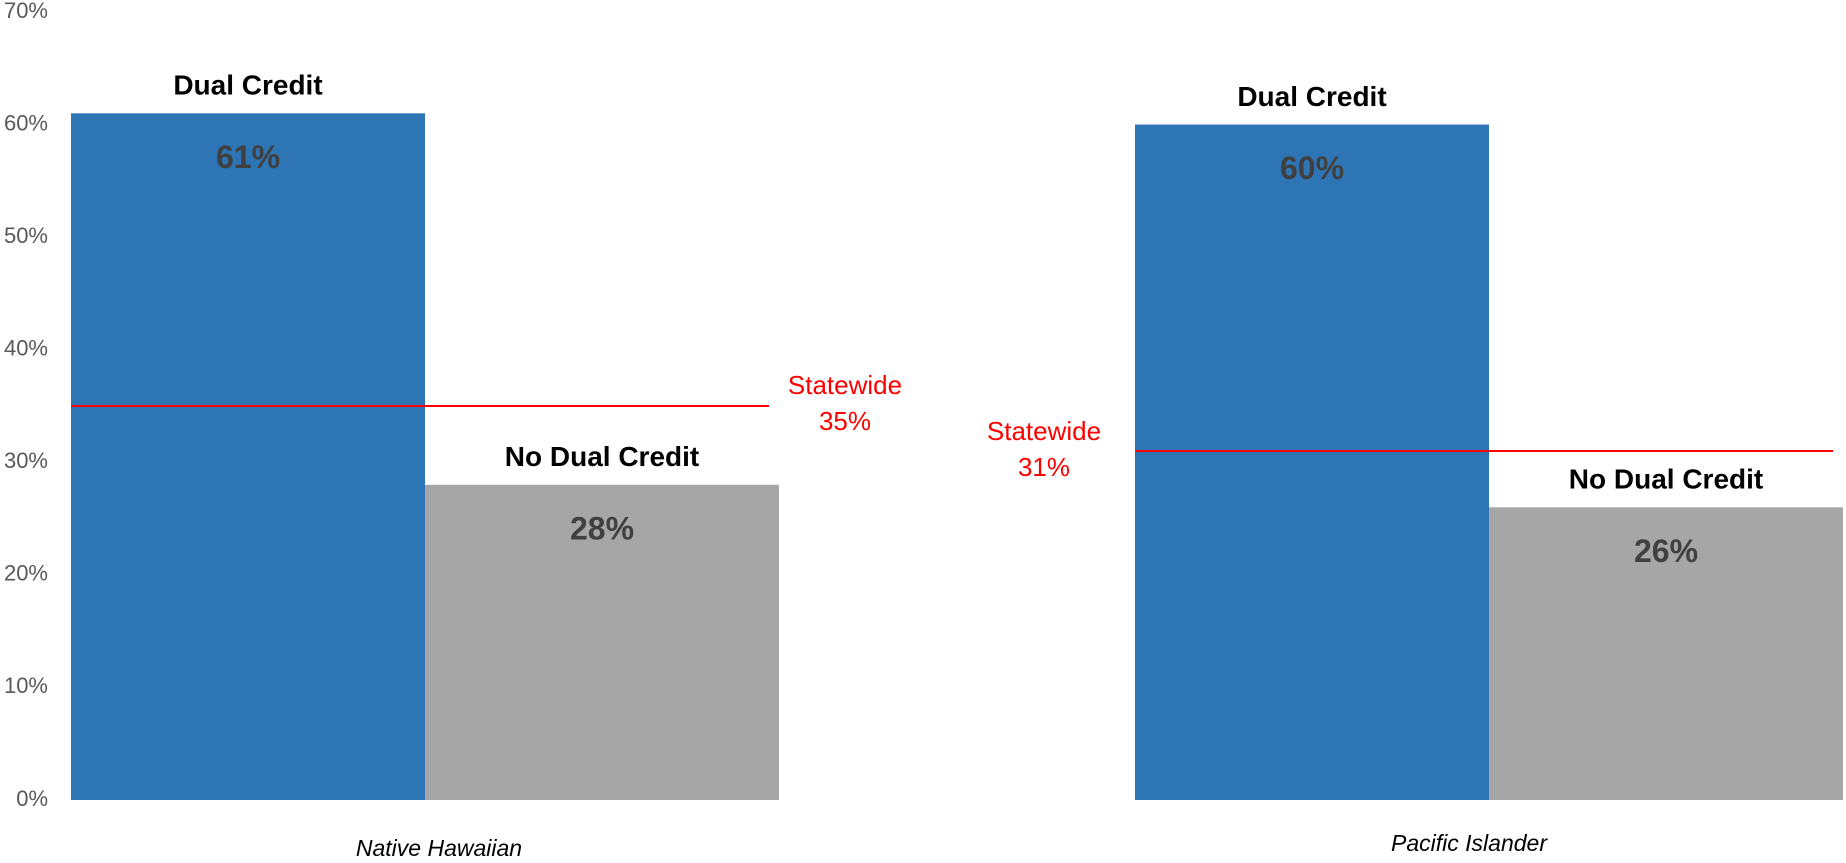 The image size is (1846, 863). Describe the element at coordinates (26, 235) in the screenshot. I see `y-tick-label: 50%` at that location.